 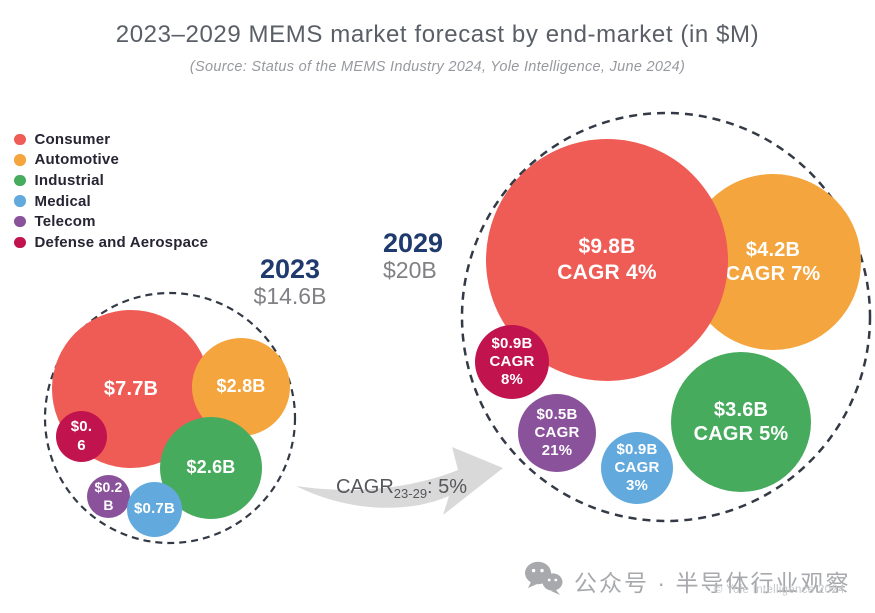 What do you see at coordinates (773, 249) in the screenshot?
I see `bubble-value: $4.2B` at bounding box center [773, 249].